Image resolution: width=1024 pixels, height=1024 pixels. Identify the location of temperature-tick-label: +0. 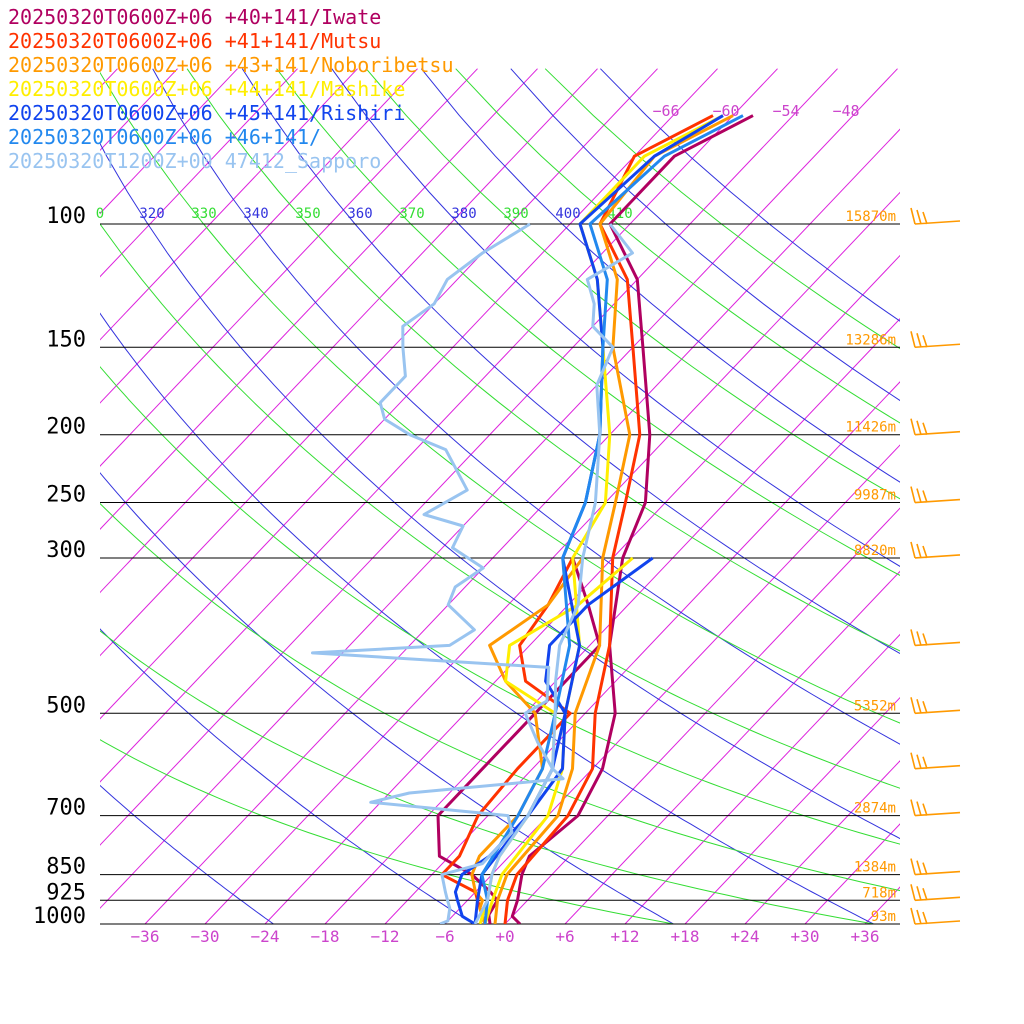
(504, 936).